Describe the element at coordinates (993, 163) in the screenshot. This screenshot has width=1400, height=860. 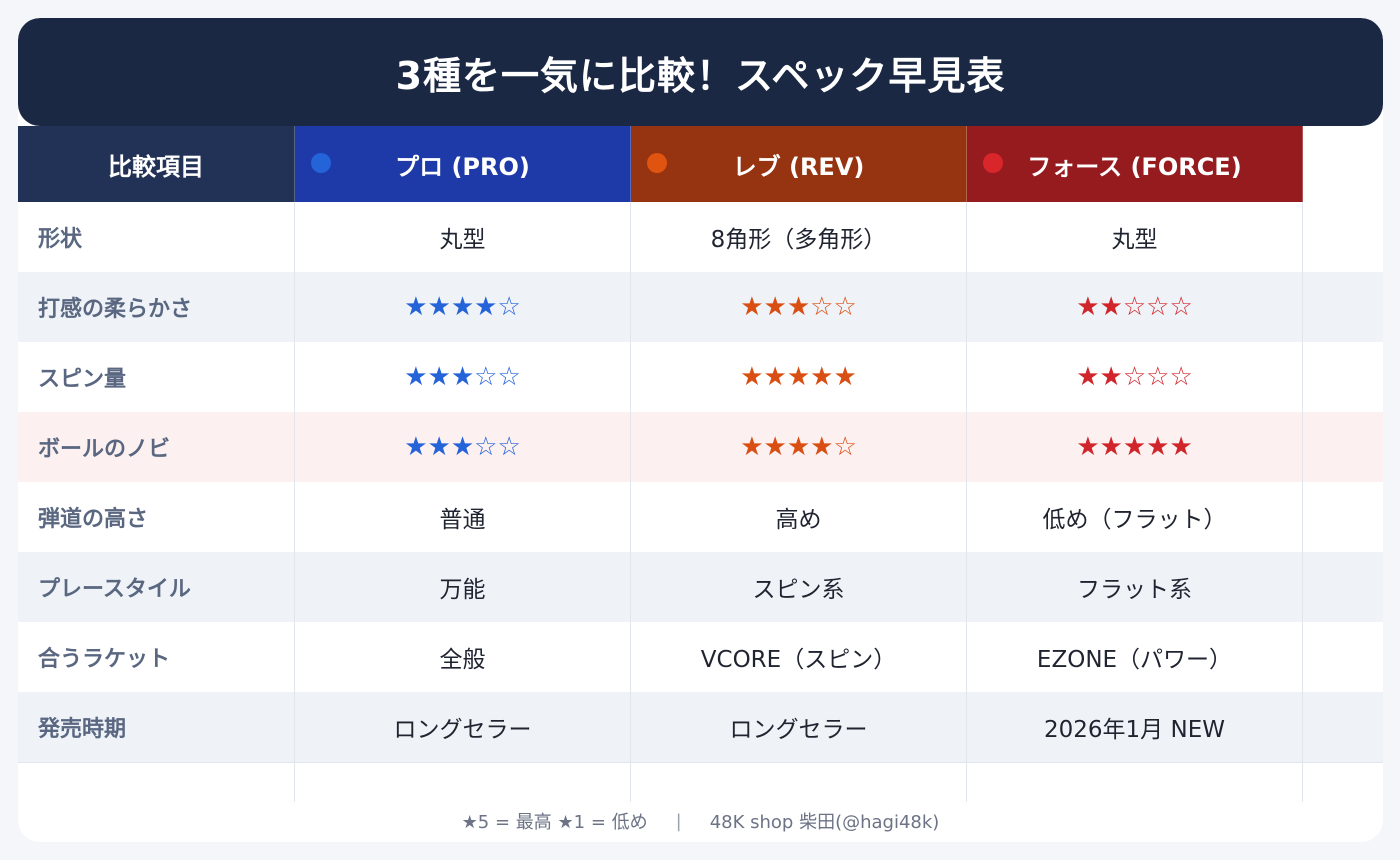
I see `force-dot-icon` at that location.